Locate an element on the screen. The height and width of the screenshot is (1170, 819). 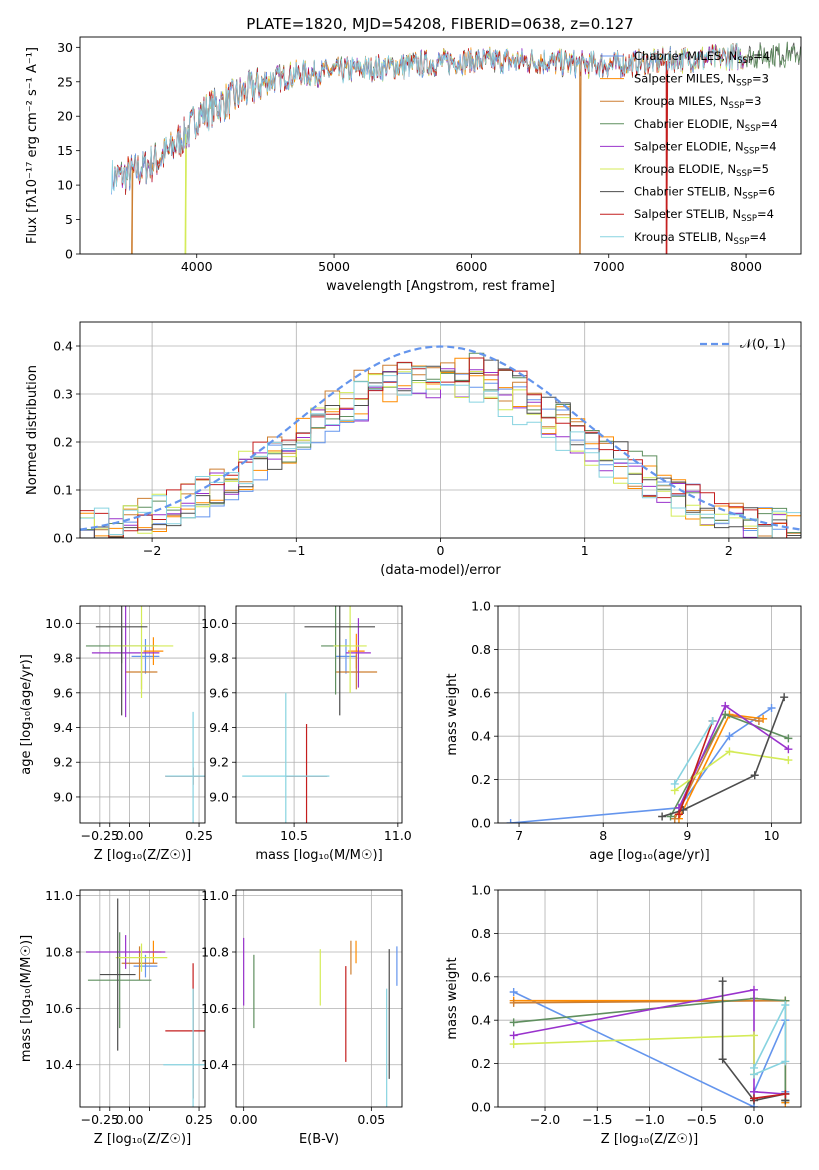
legend-label: Chabrier ELODIE, NSSP=4 is located at coordinates (706, 125).